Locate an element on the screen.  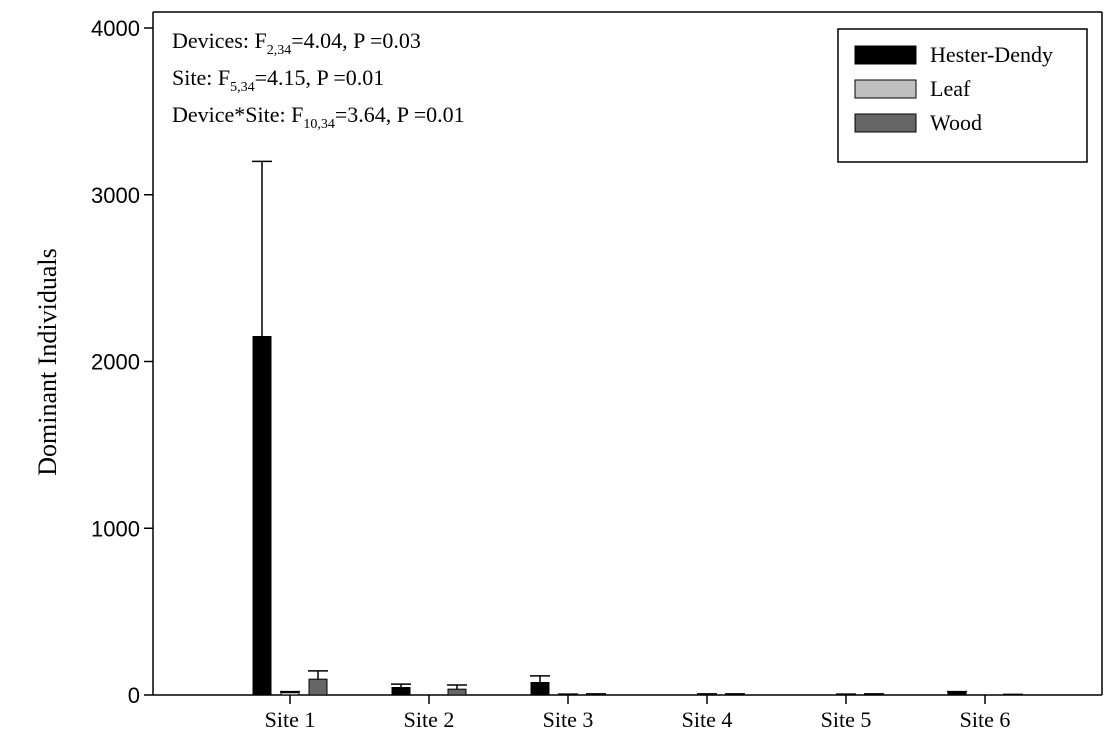
y-tick-label: 3000 is located at coordinates (115, 195).